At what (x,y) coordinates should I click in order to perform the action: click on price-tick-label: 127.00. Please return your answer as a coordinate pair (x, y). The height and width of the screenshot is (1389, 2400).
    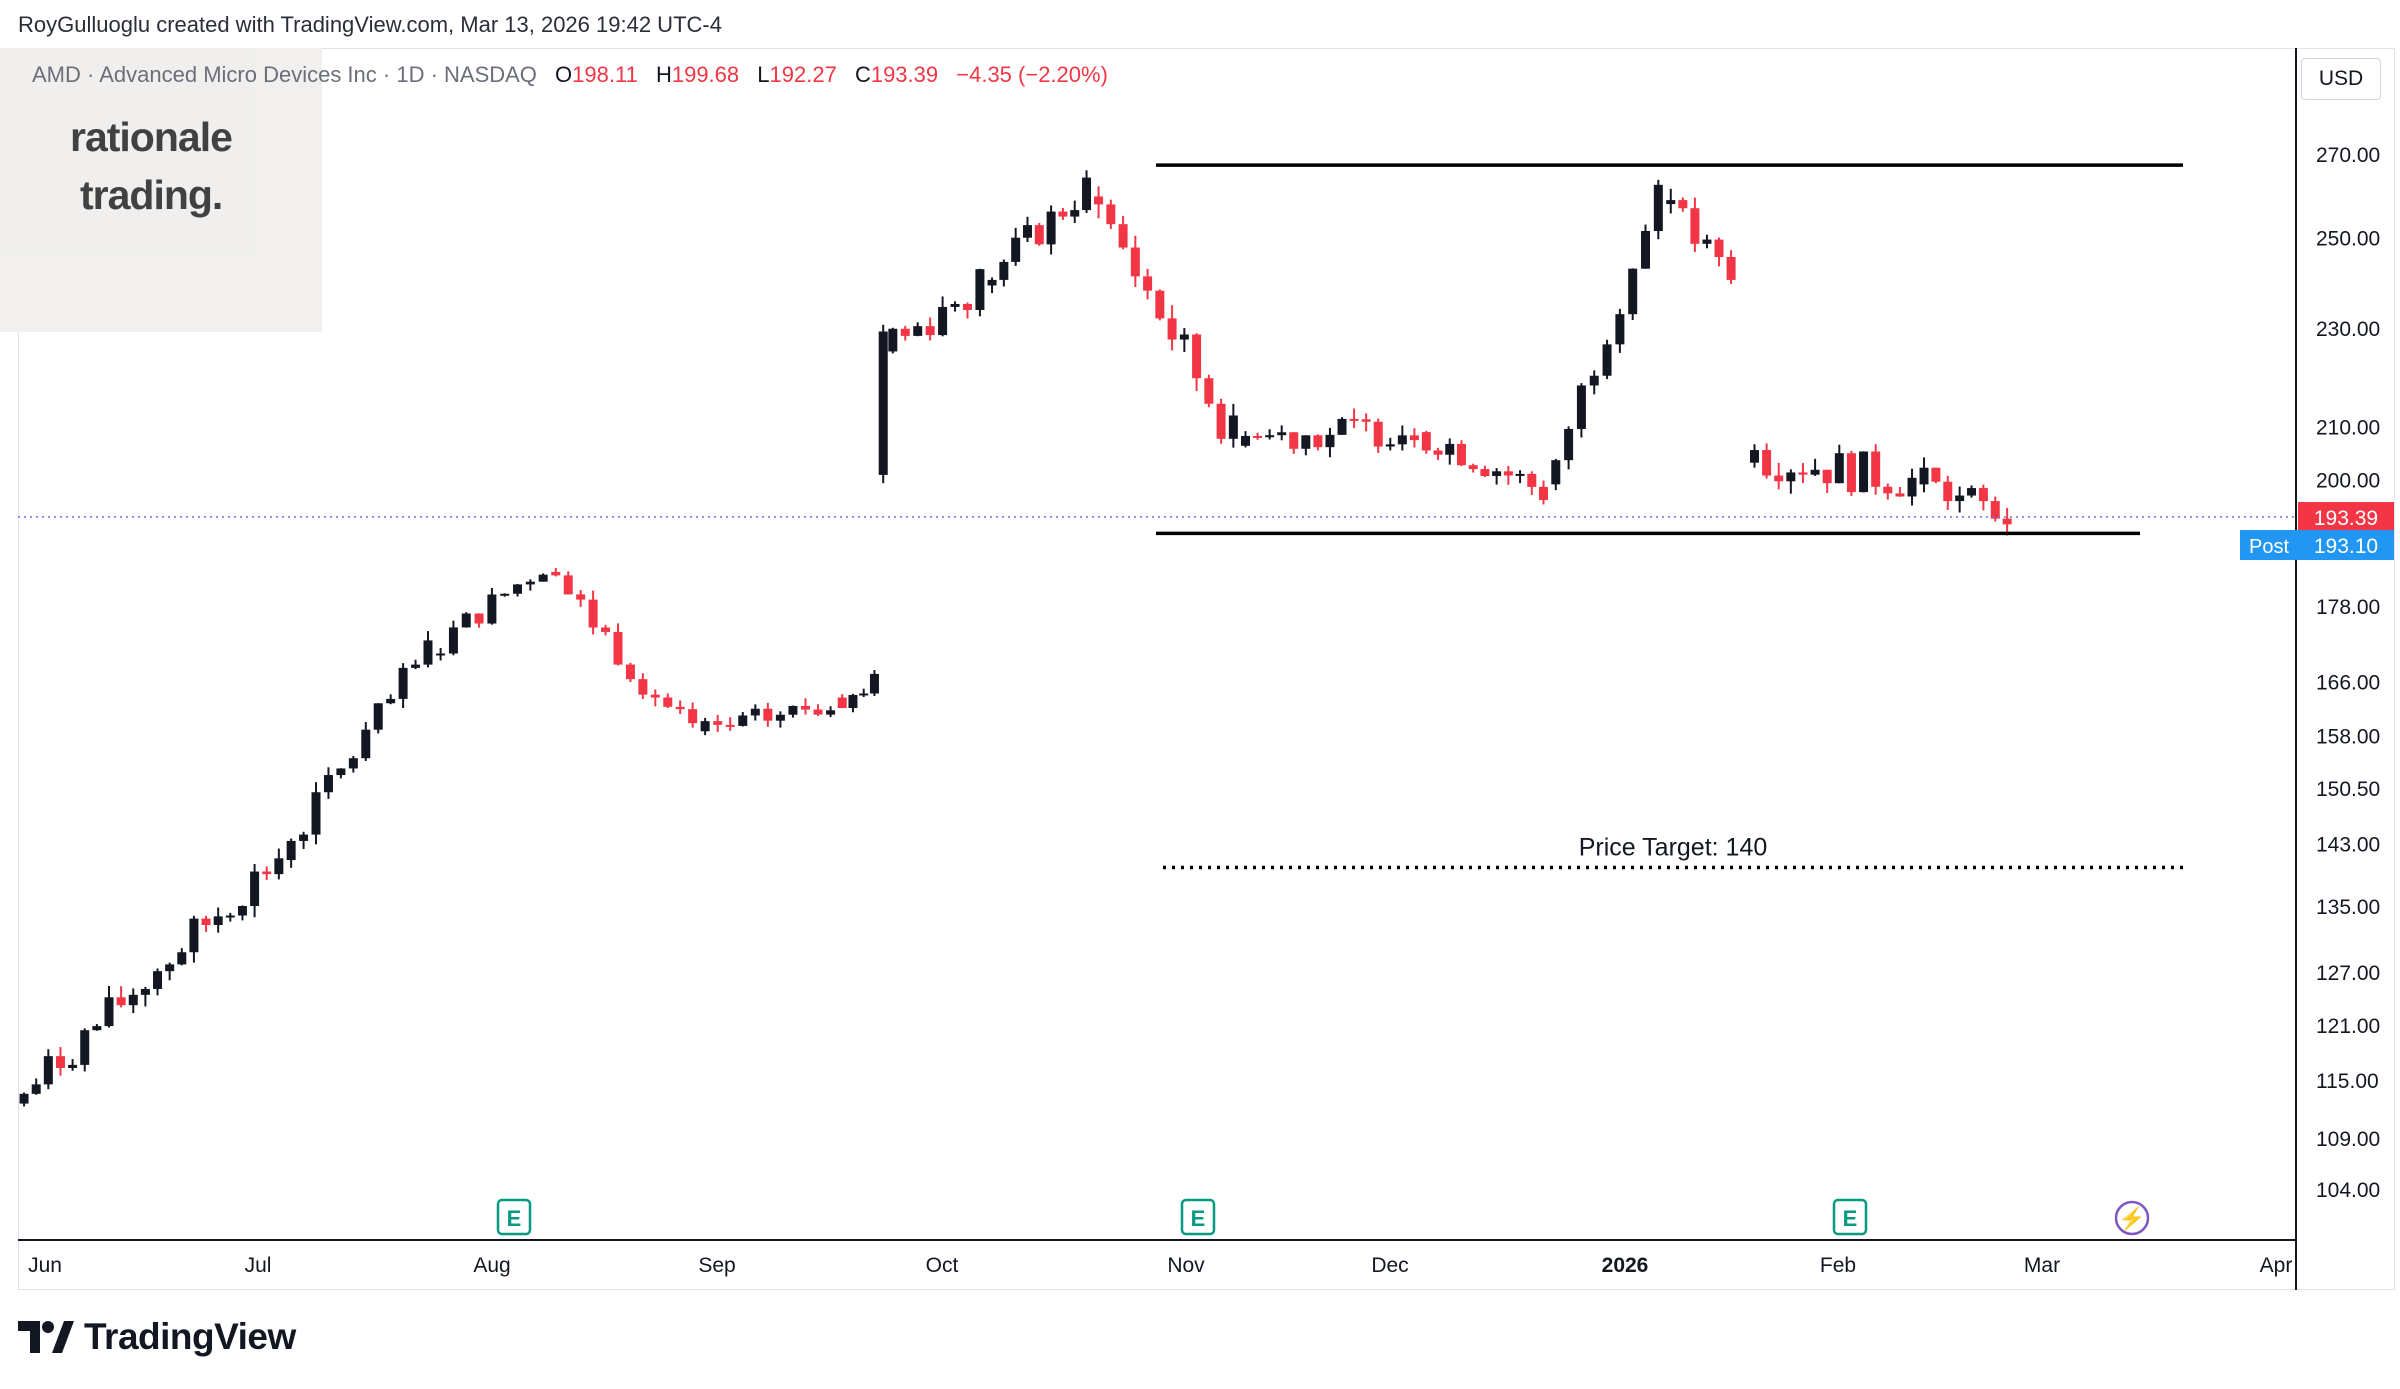
    Looking at the image, I should click on (2348, 973).